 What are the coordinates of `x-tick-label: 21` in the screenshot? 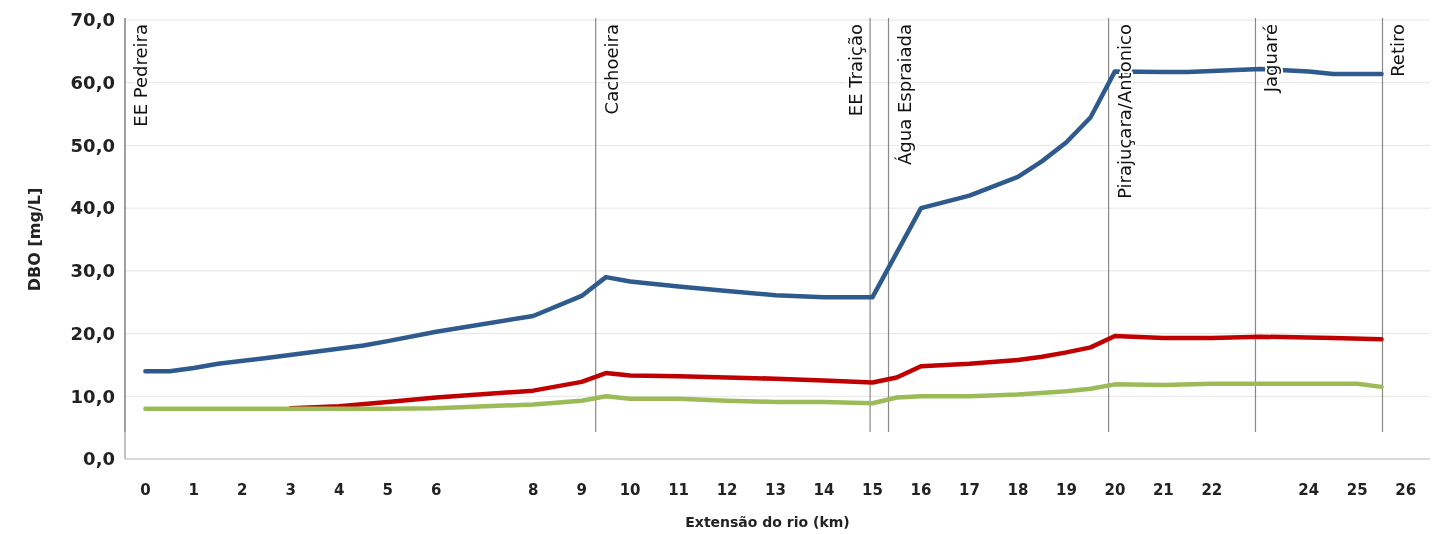 It's located at (1163, 490).